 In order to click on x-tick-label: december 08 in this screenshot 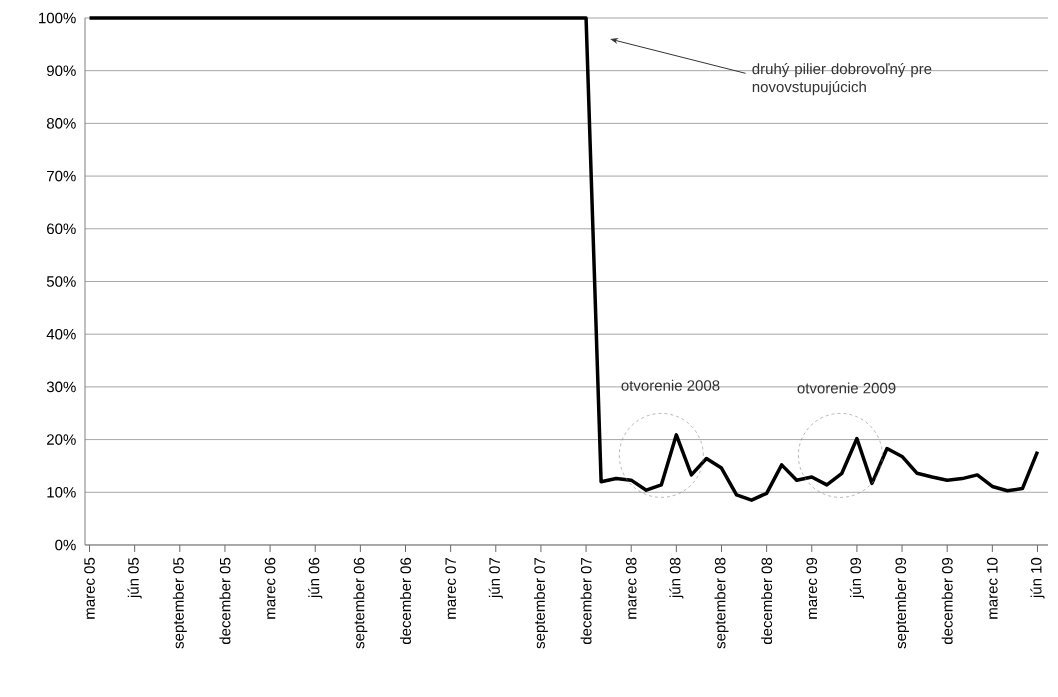, I will do `click(767, 601)`.